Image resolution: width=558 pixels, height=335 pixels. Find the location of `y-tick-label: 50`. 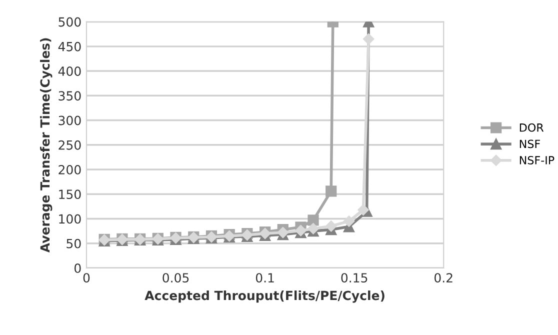

y-tick-label: 50 is located at coordinates (73, 243).